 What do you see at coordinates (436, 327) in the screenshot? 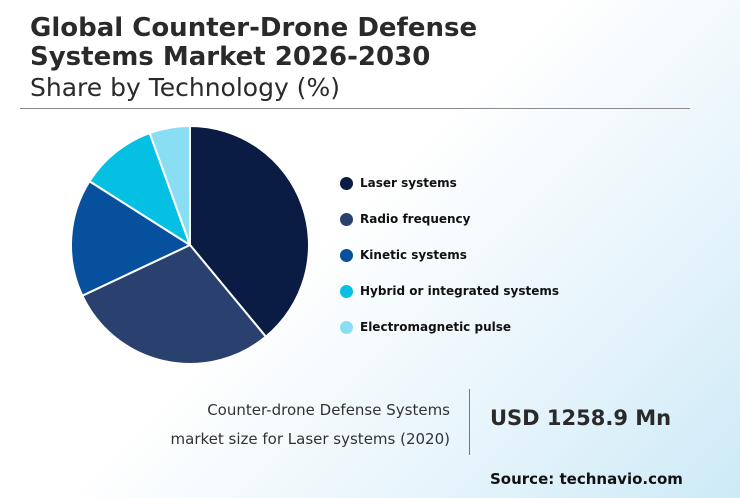
I see `legend-label: Electromagnetic pulse` at bounding box center [436, 327].